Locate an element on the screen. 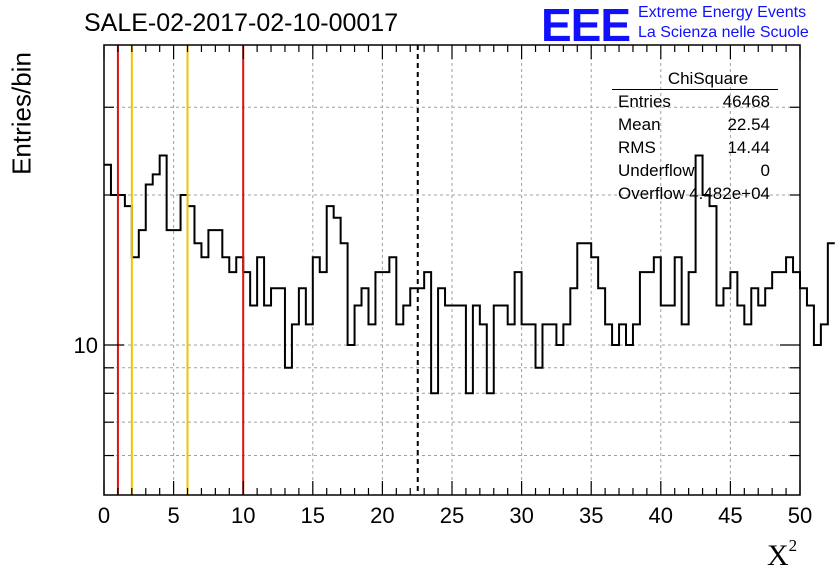 This screenshot has height=573, width=836. x-tick-label: 0 is located at coordinates (104, 515).